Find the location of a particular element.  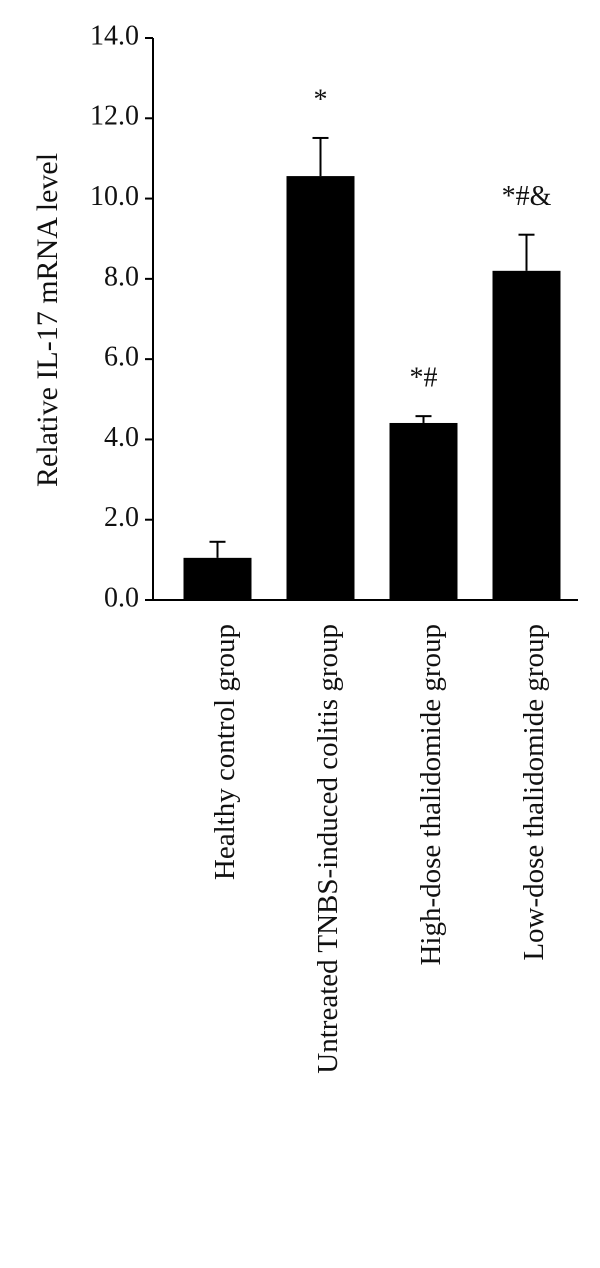

x-tick-label: Low-dose thalidomide group is located at coordinates (534, 792).